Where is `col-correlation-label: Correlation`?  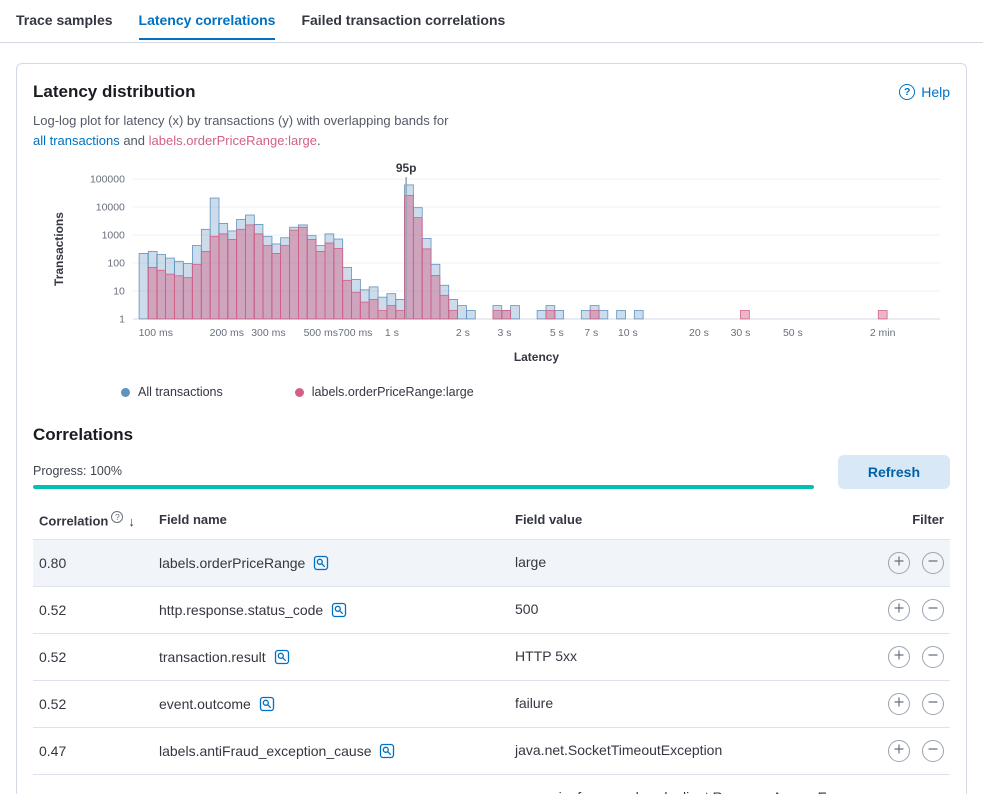
col-correlation-label: Correlation is located at coordinates (74, 521).